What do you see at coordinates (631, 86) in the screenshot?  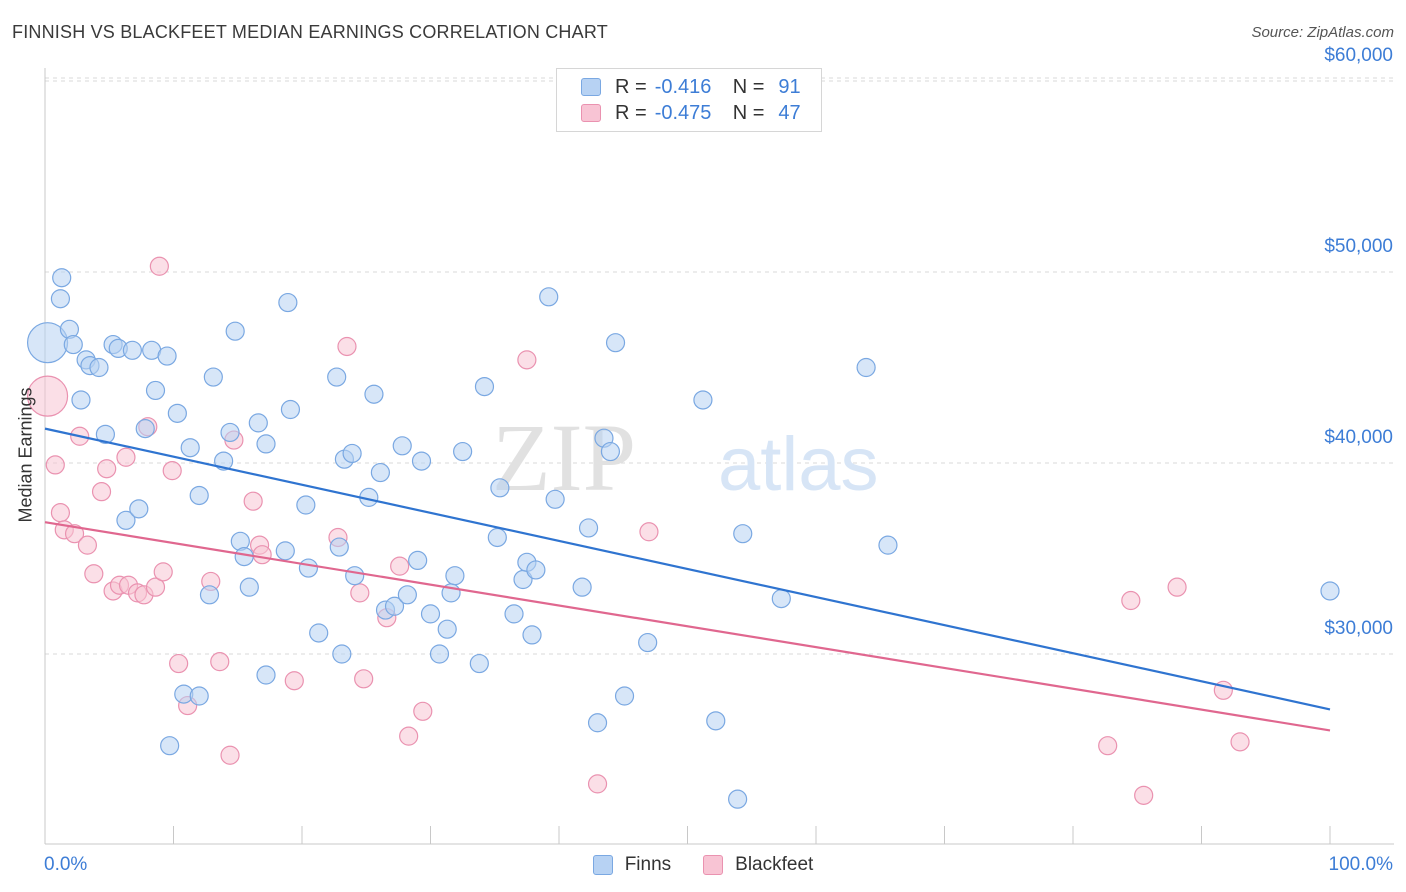 I see `finns-r-label: R =` at bounding box center [631, 86].